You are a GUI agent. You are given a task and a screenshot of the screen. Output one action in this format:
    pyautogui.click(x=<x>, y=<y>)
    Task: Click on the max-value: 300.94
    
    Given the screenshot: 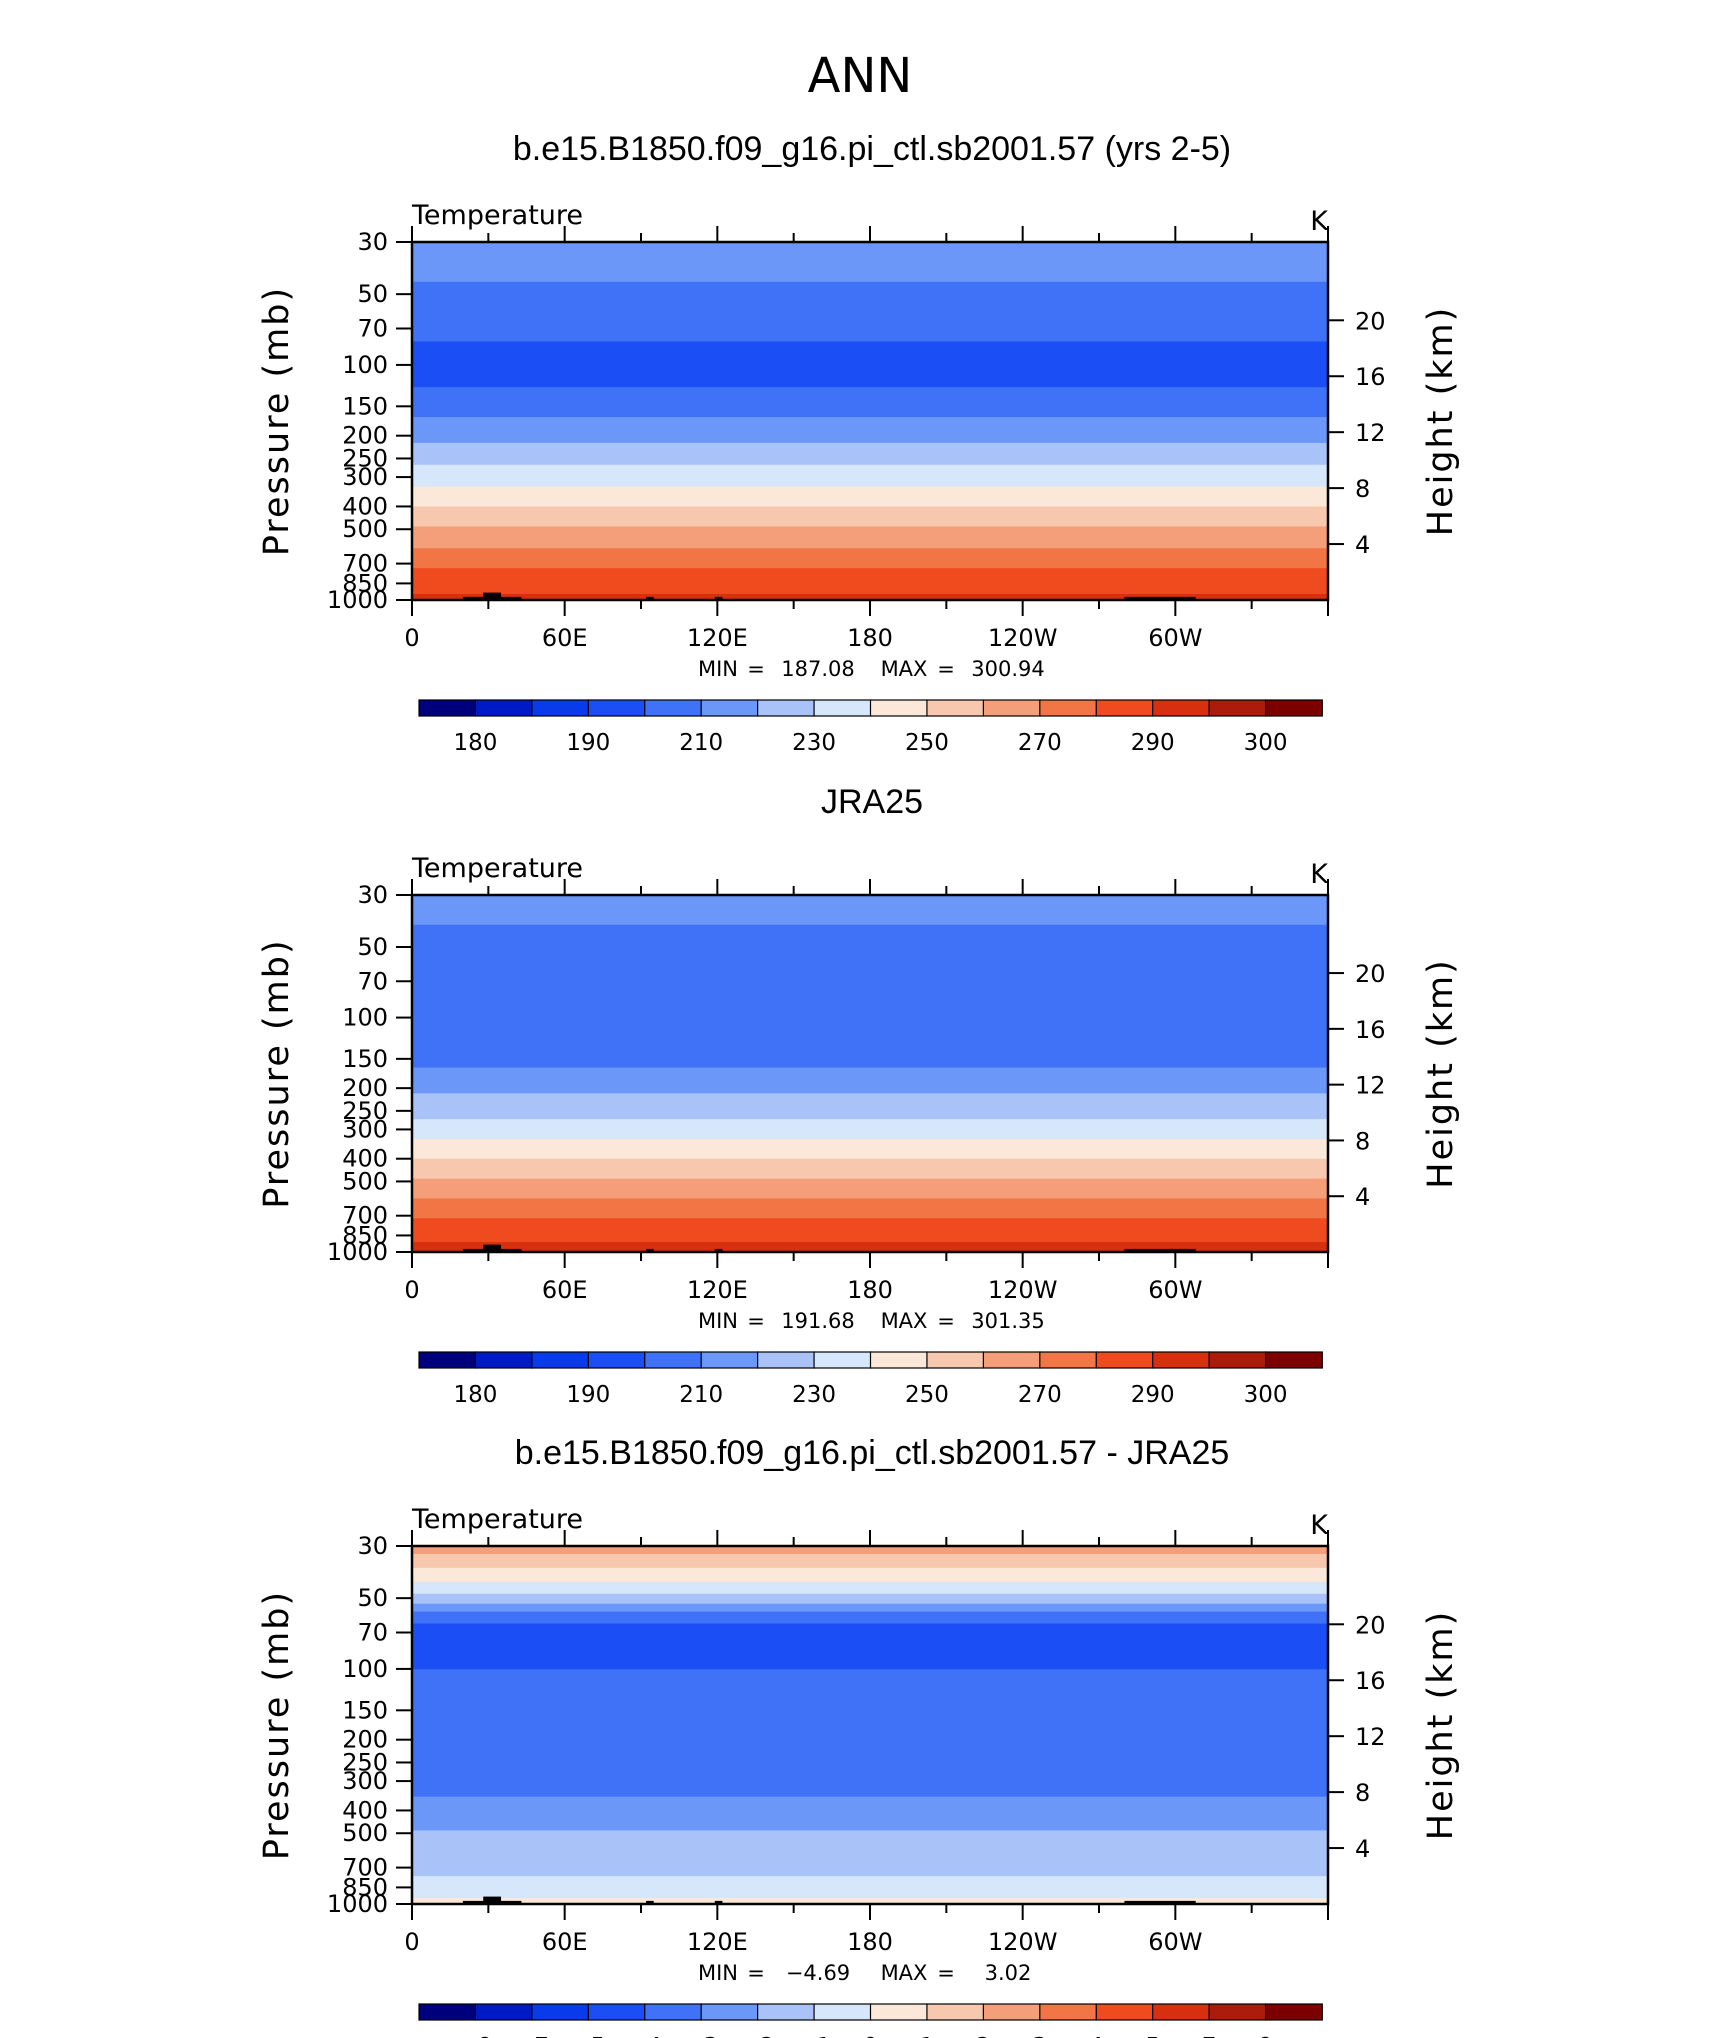 What is the action you would take?
    pyautogui.click(x=1007, y=669)
    